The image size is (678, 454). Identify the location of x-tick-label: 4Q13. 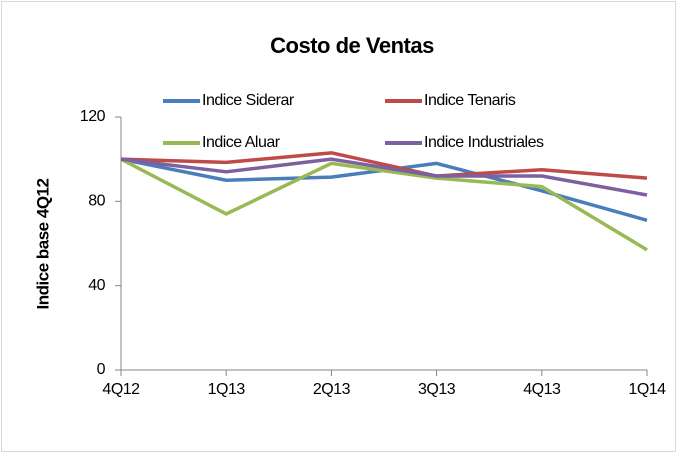
(542, 389).